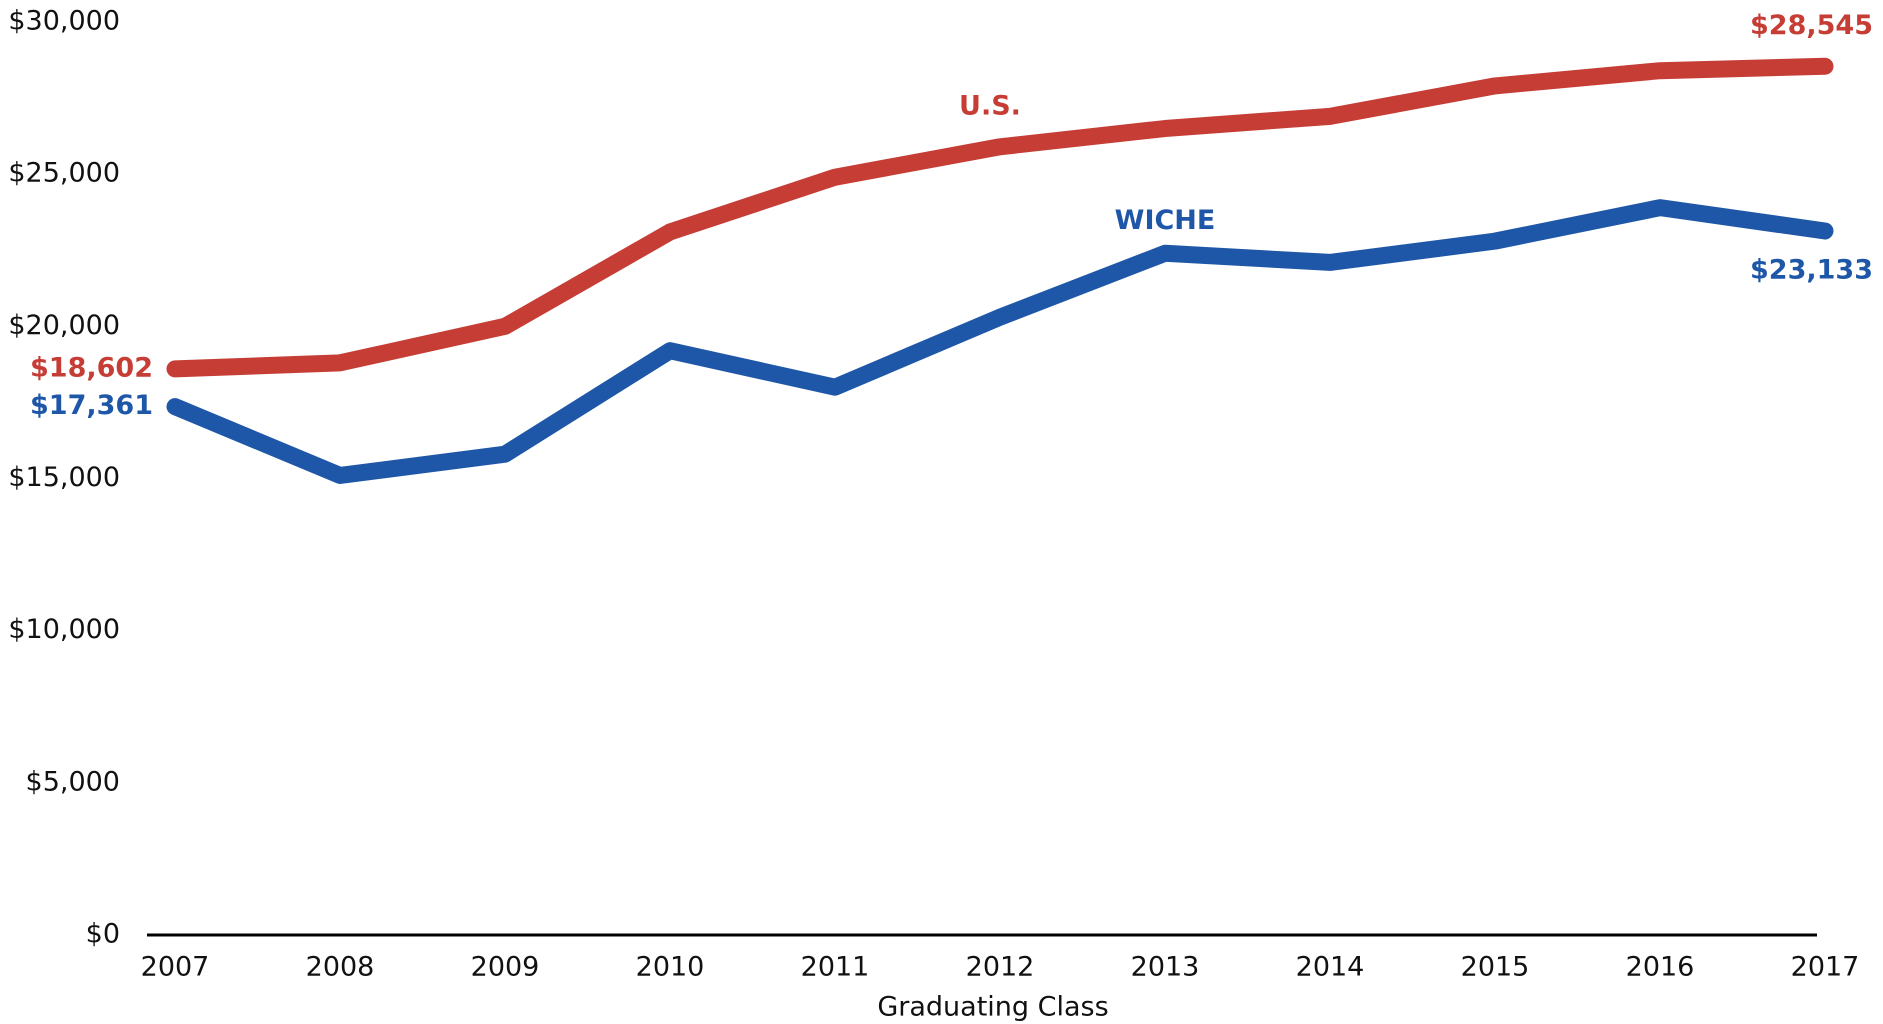 This screenshot has width=1883, height=1024. Describe the element at coordinates (1811, 25) in the screenshot. I see `value-label: $28,545` at that location.